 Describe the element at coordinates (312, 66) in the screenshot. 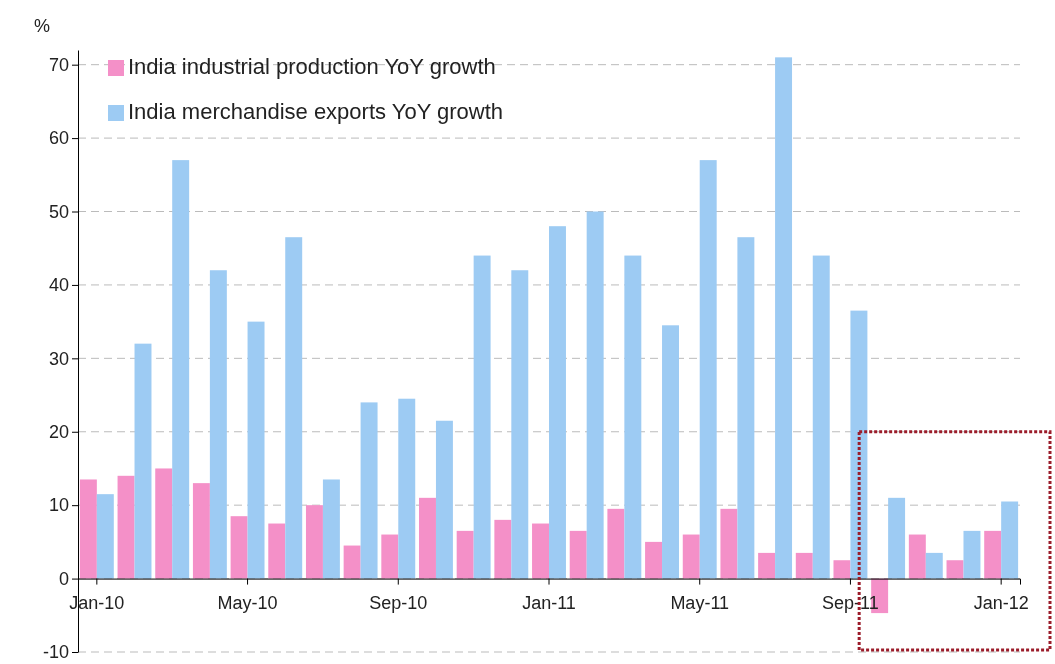

I see `legend-label: India industrial production YoY growth` at that location.